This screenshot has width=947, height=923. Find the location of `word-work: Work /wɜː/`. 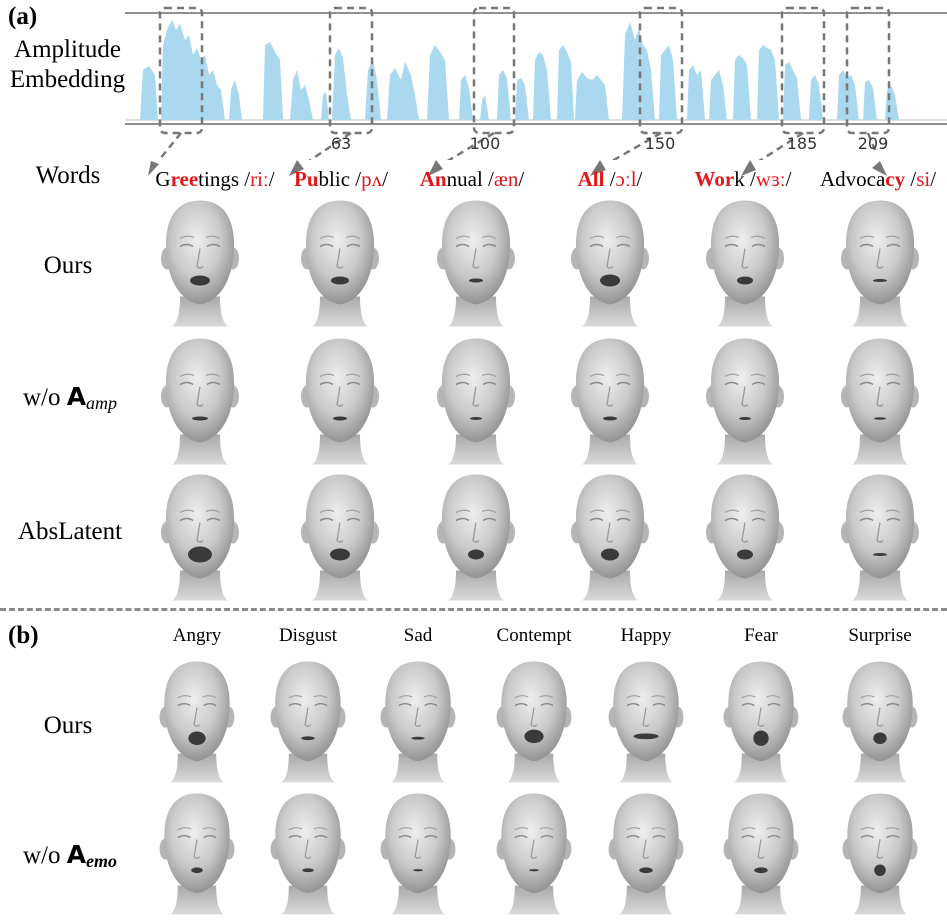

word-work: Work /wɜː/ is located at coordinates (743, 179).